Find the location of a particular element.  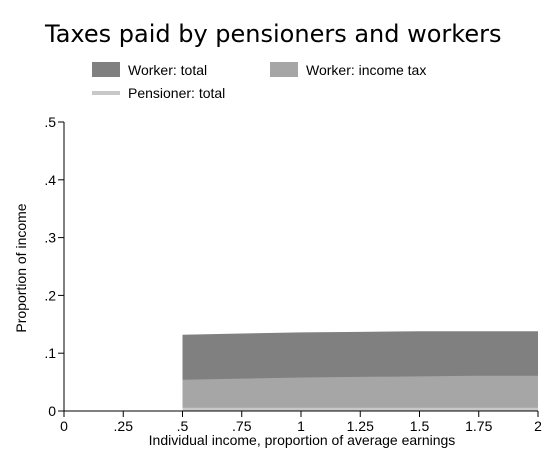

y-tick-label: .2 is located at coordinates (50, 295).